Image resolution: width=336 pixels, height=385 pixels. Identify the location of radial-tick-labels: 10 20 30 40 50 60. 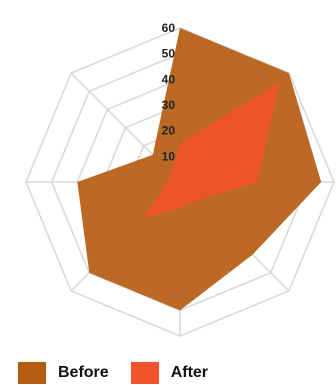
(169, 92).